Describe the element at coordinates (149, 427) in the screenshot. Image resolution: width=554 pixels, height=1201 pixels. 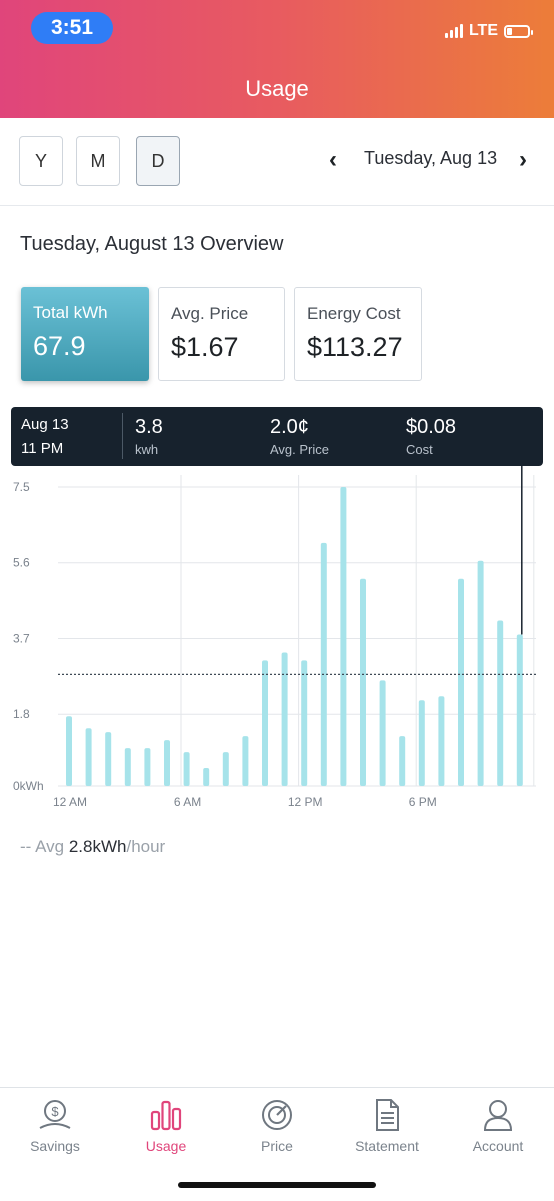
I see `tooltip-kwh-value: 3.8` at that location.